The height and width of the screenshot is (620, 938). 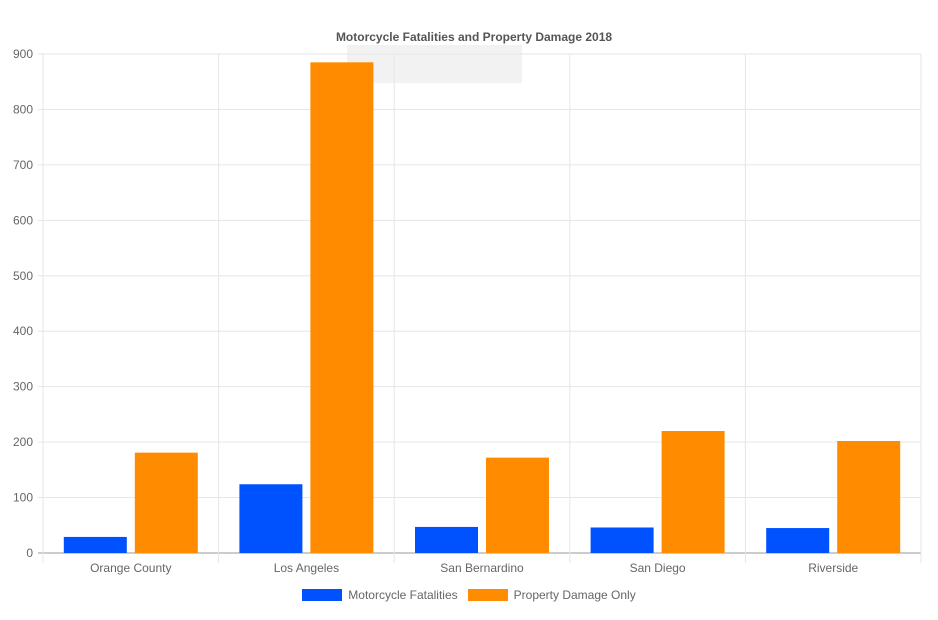 What do you see at coordinates (658, 568) in the screenshot?
I see `x-tick-label: San Diego` at bounding box center [658, 568].